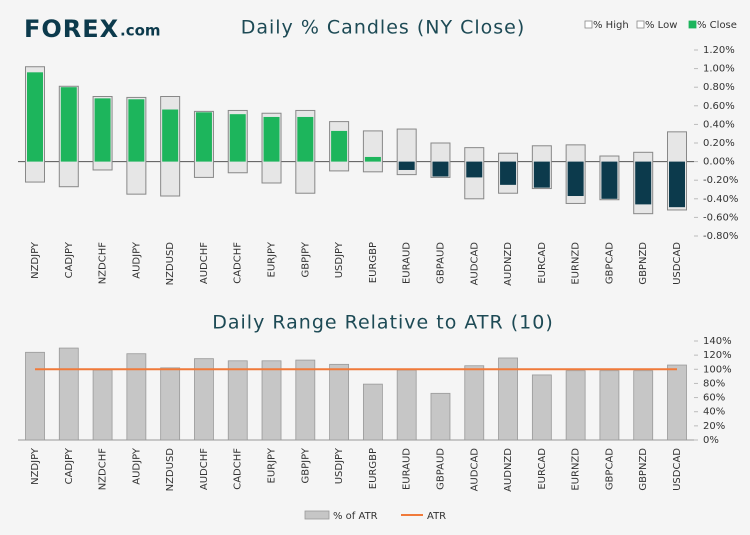  Describe the element at coordinates (714, 398) in the screenshot. I see `y-tick-label: 60%` at that location.